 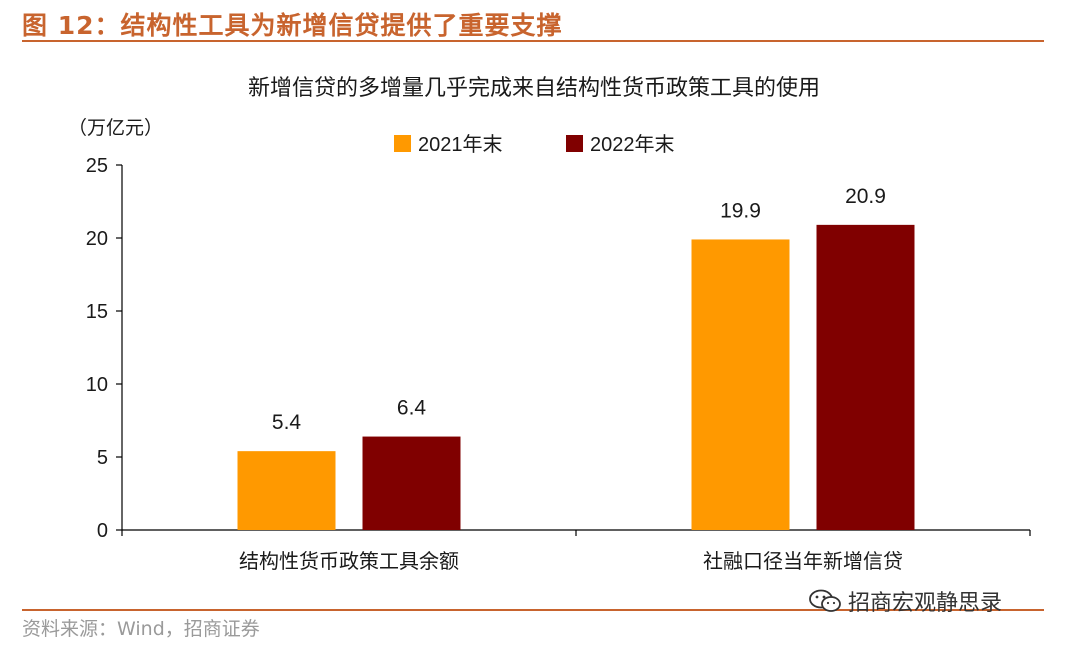 What do you see at coordinates (460, 144) in the screenshot?
I see `legend-label-2021: 2021年末` at bounding box center [460, 144].